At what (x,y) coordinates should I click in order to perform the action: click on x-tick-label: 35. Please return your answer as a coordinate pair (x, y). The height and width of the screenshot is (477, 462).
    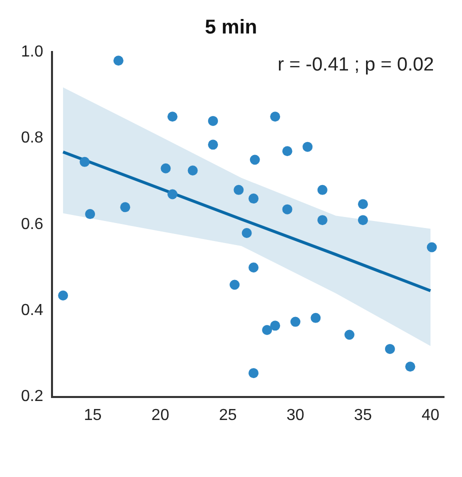
    Looking at the image, I should click on (363, 415).